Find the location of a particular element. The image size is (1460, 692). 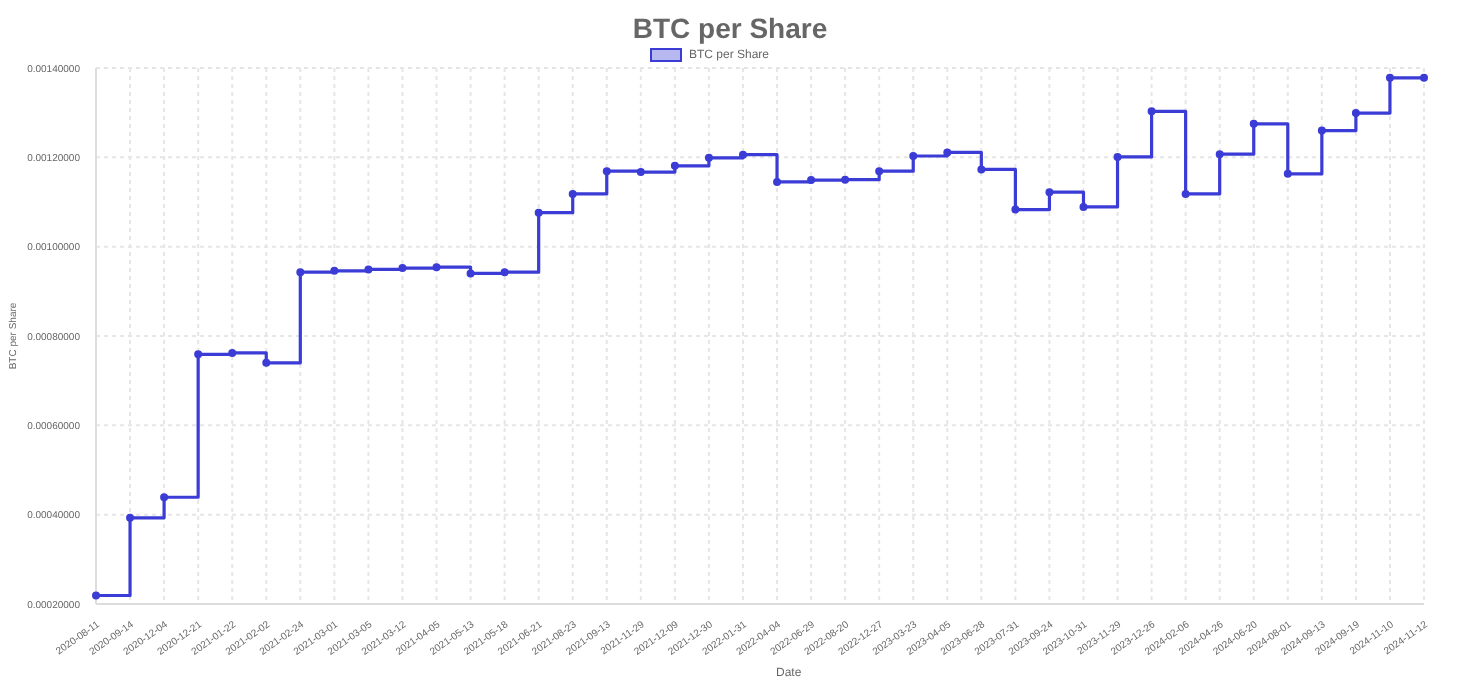

chart-title: BTC per Share is located at coordinates (730, 28).